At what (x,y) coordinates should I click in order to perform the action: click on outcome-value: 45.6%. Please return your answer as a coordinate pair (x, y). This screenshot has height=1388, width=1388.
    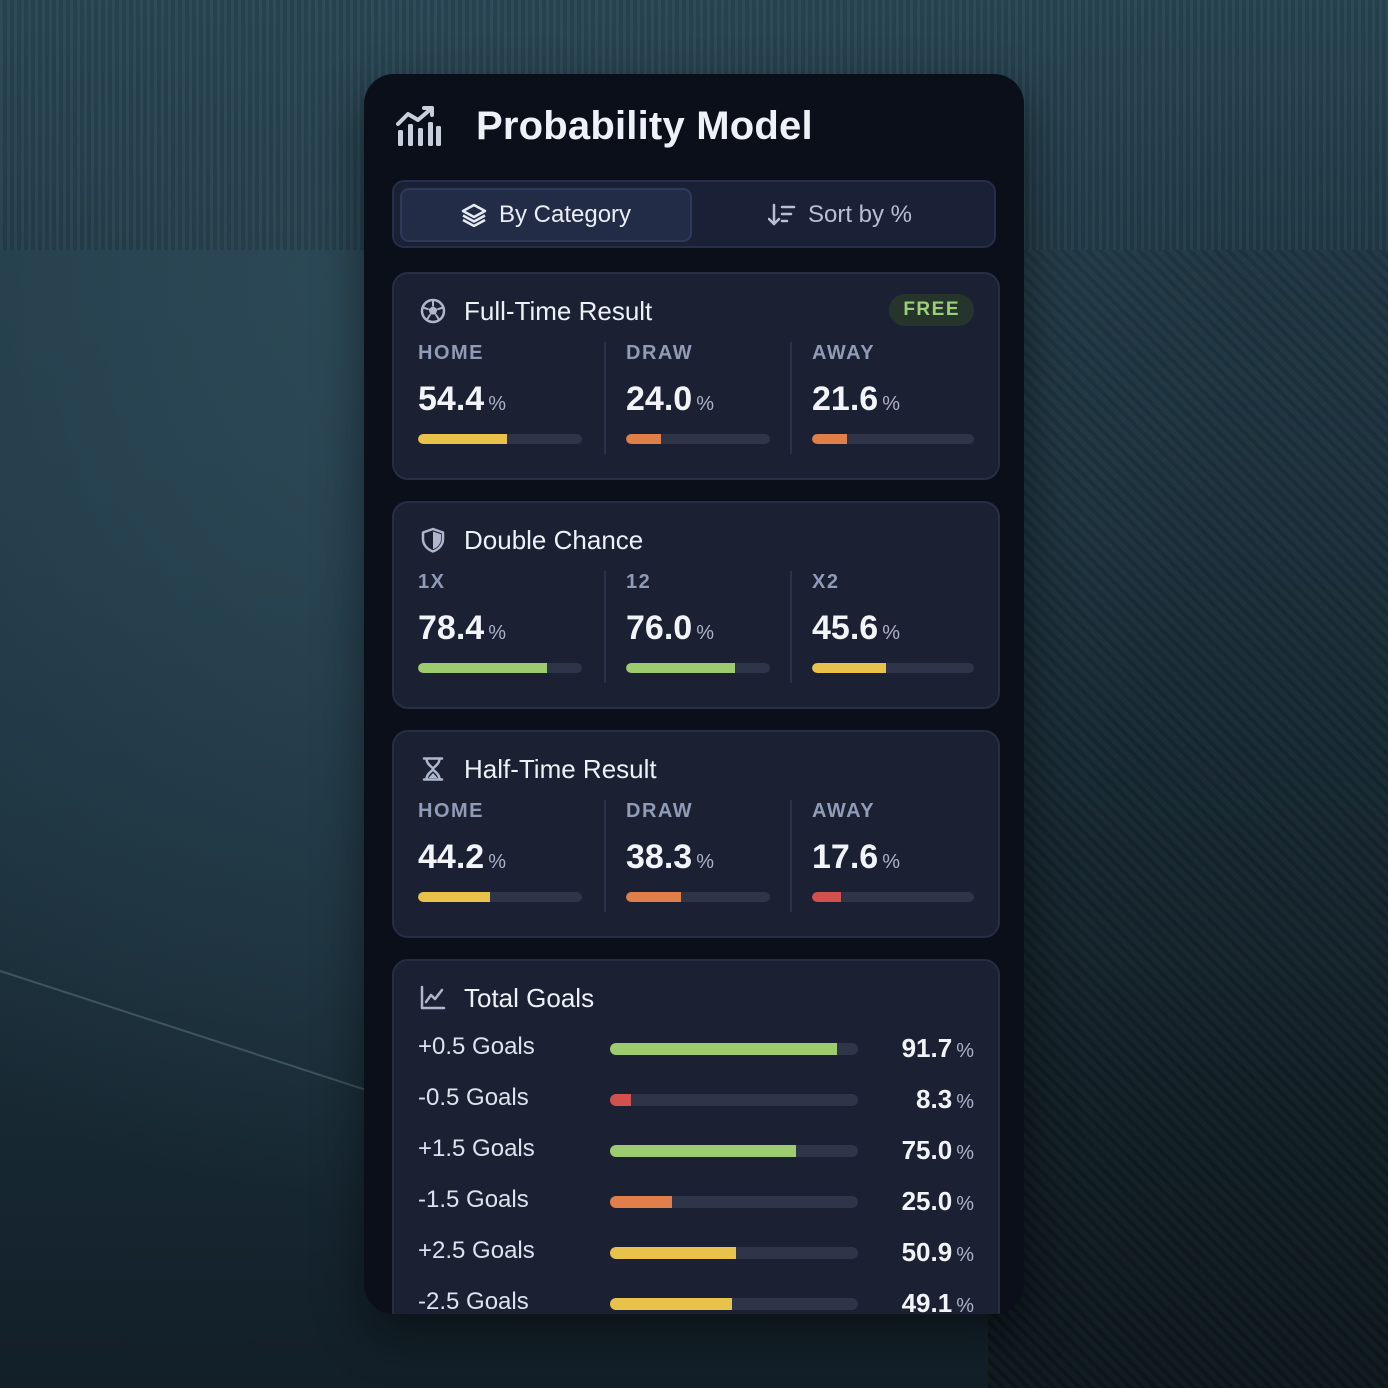
    Looking at the image, I should click on (893, 628).